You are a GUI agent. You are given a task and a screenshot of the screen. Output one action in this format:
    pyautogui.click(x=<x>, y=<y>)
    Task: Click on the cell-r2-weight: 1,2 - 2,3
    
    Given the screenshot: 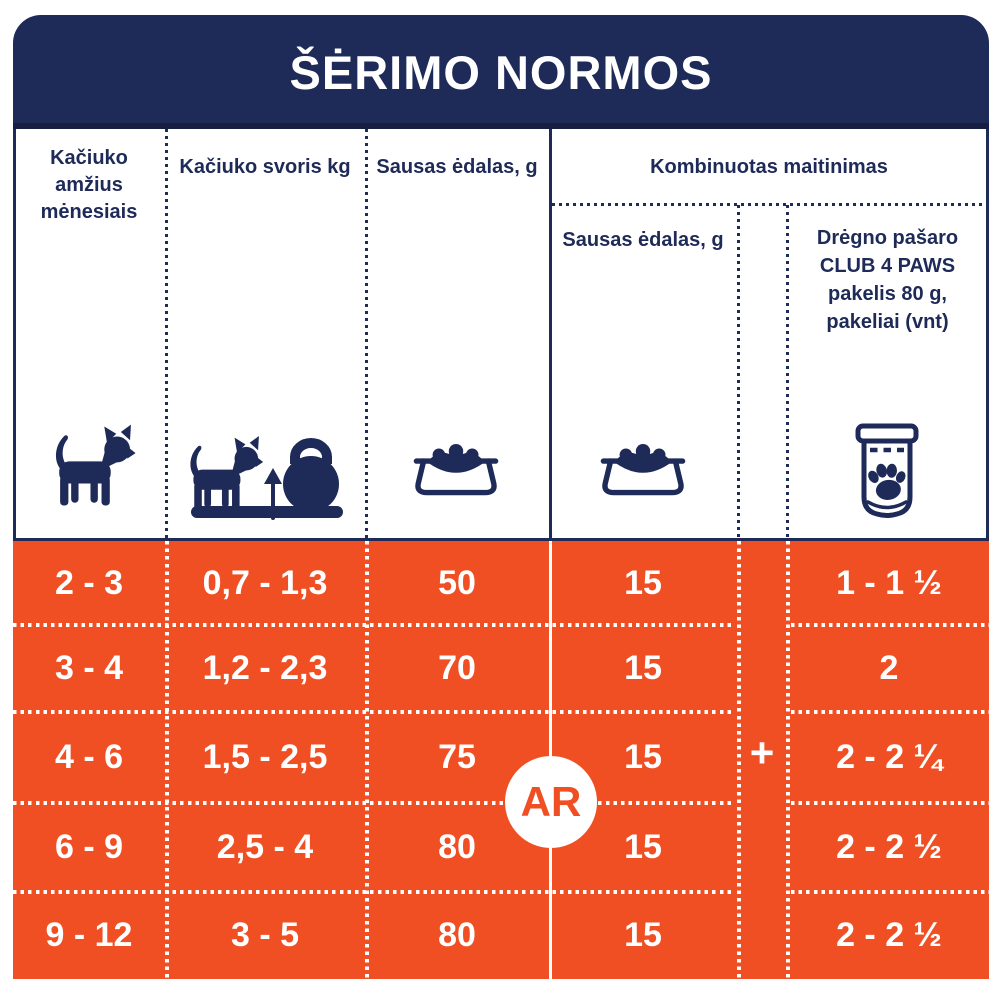 What is the action you would take?
    pyautogui.click(x=265, y=668)
    